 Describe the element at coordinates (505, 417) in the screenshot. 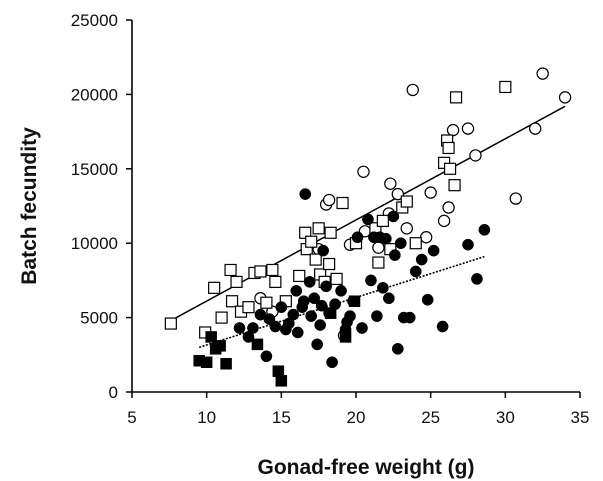

I see `x-tick-label: 30` at that location.